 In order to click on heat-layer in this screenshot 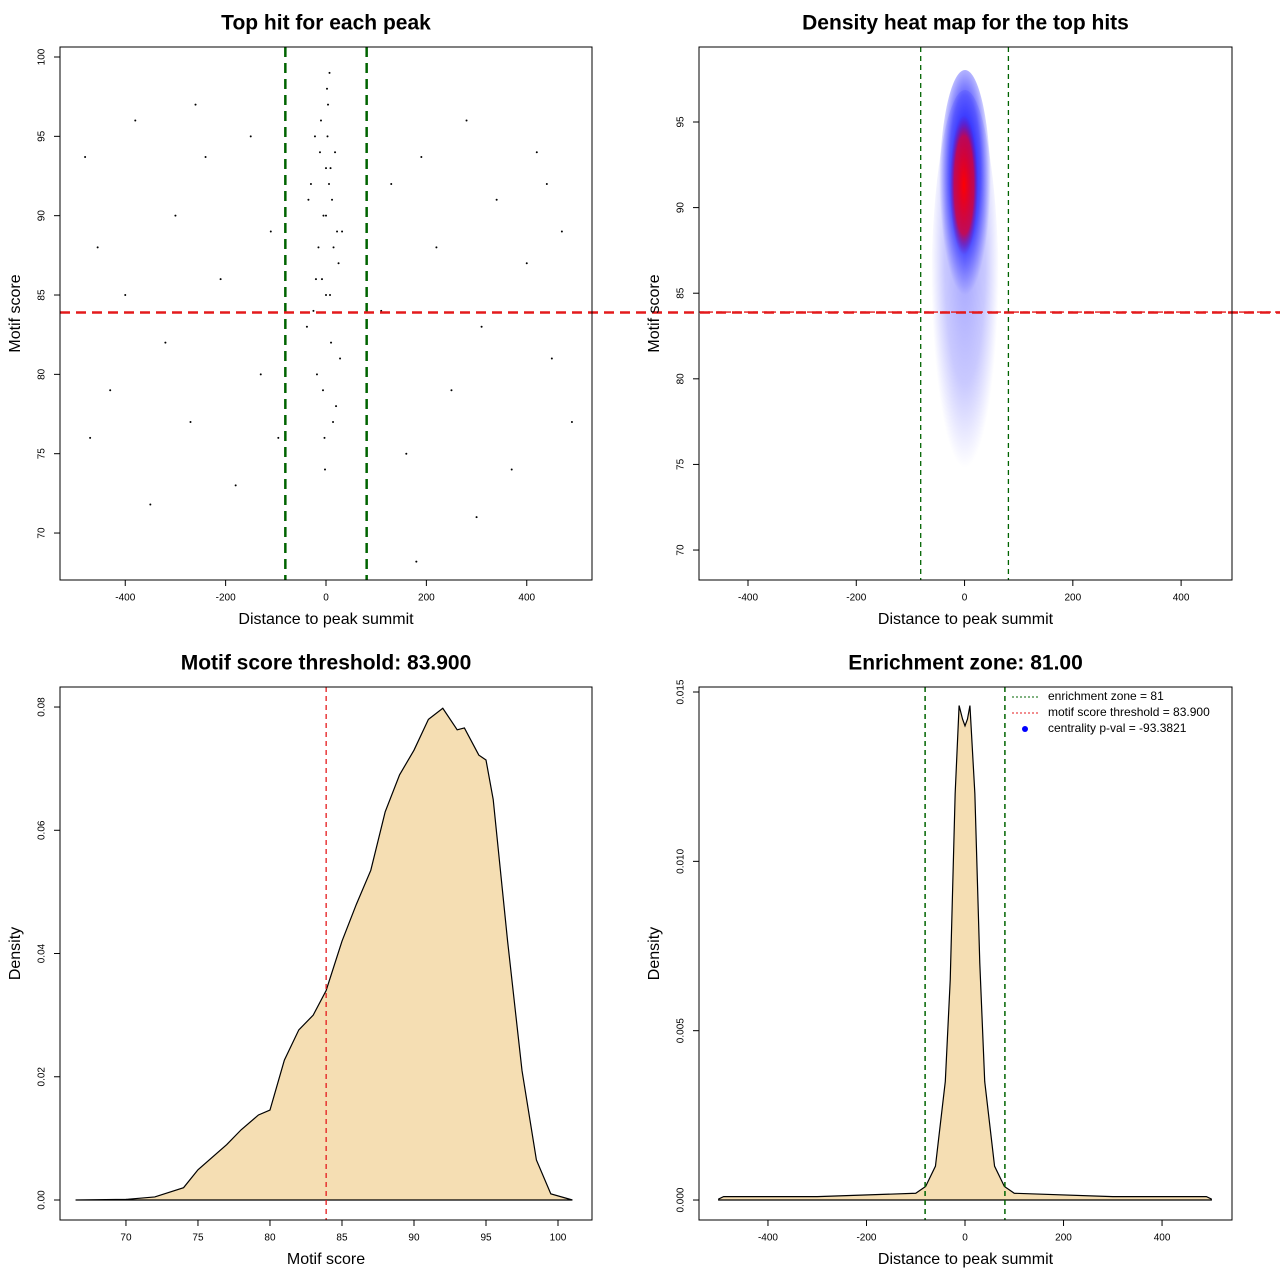, I will do `click(965, 290)`.